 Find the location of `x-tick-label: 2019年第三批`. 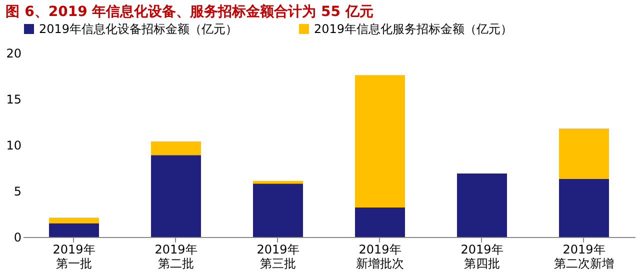

x-tick-label: 2019年第三批 is located at coordinates (278, 256).